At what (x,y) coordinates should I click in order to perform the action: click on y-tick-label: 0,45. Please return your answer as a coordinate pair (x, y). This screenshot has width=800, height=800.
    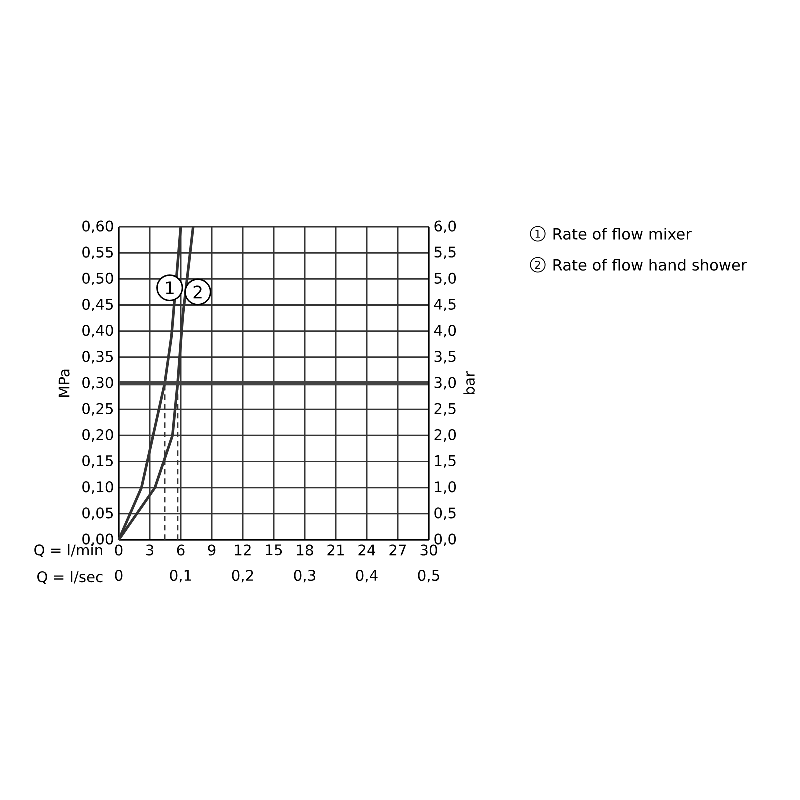
    Looking at the image, I should click on (98, 305).